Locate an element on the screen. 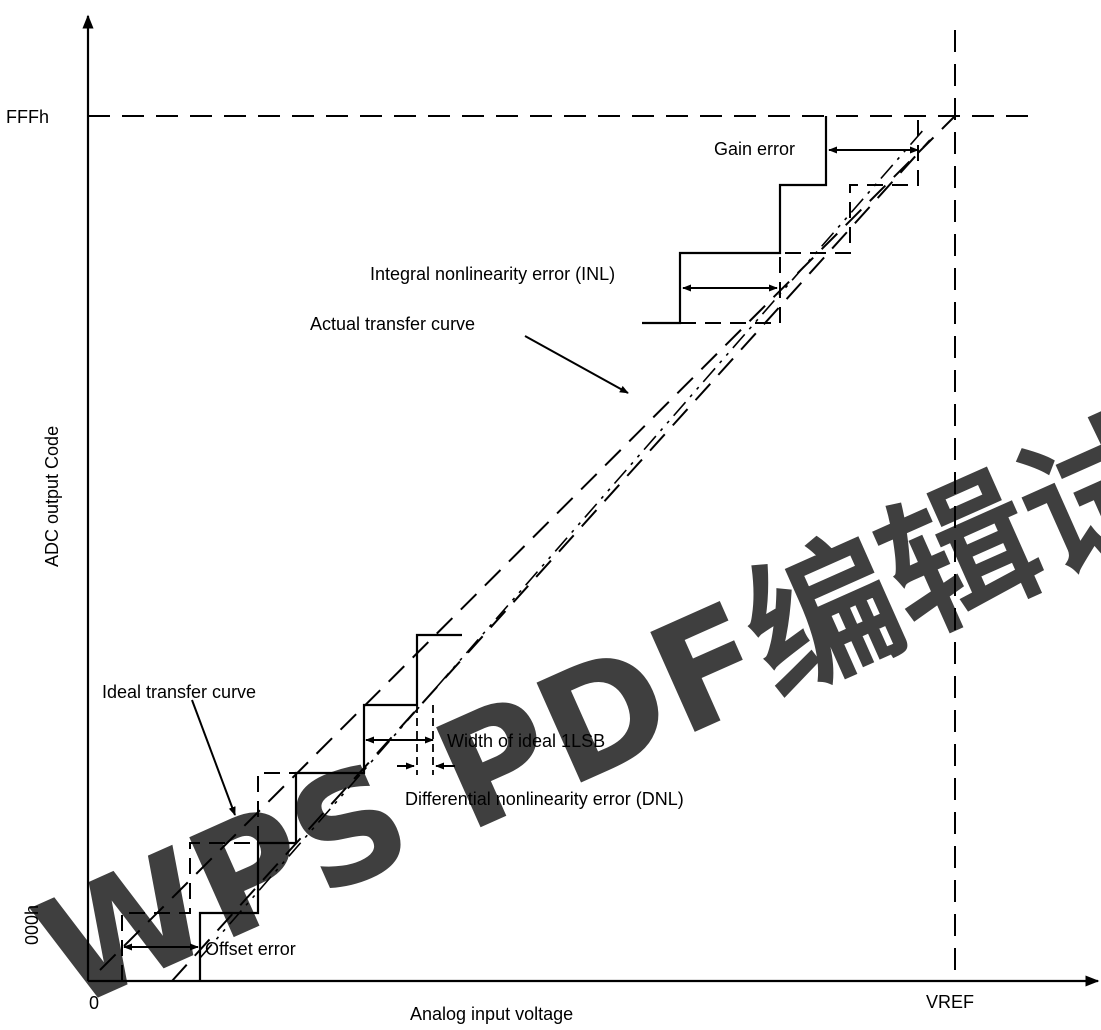 The image size is (1101, 1030). actual-staircase-lower is located at coordinates (330, 807).